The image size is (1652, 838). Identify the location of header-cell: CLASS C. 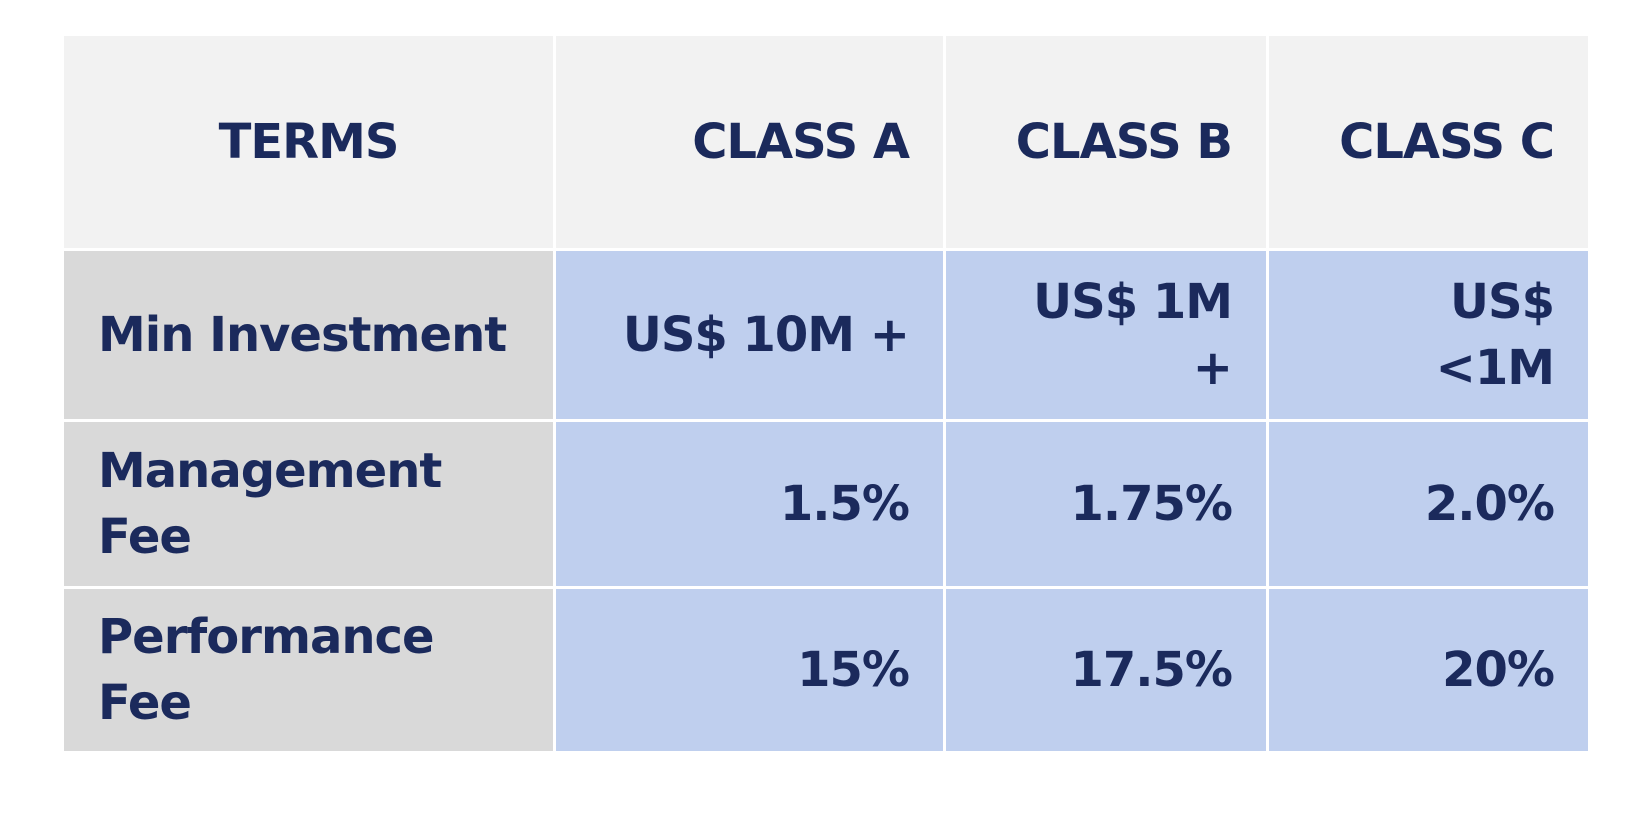
(1428, 142).